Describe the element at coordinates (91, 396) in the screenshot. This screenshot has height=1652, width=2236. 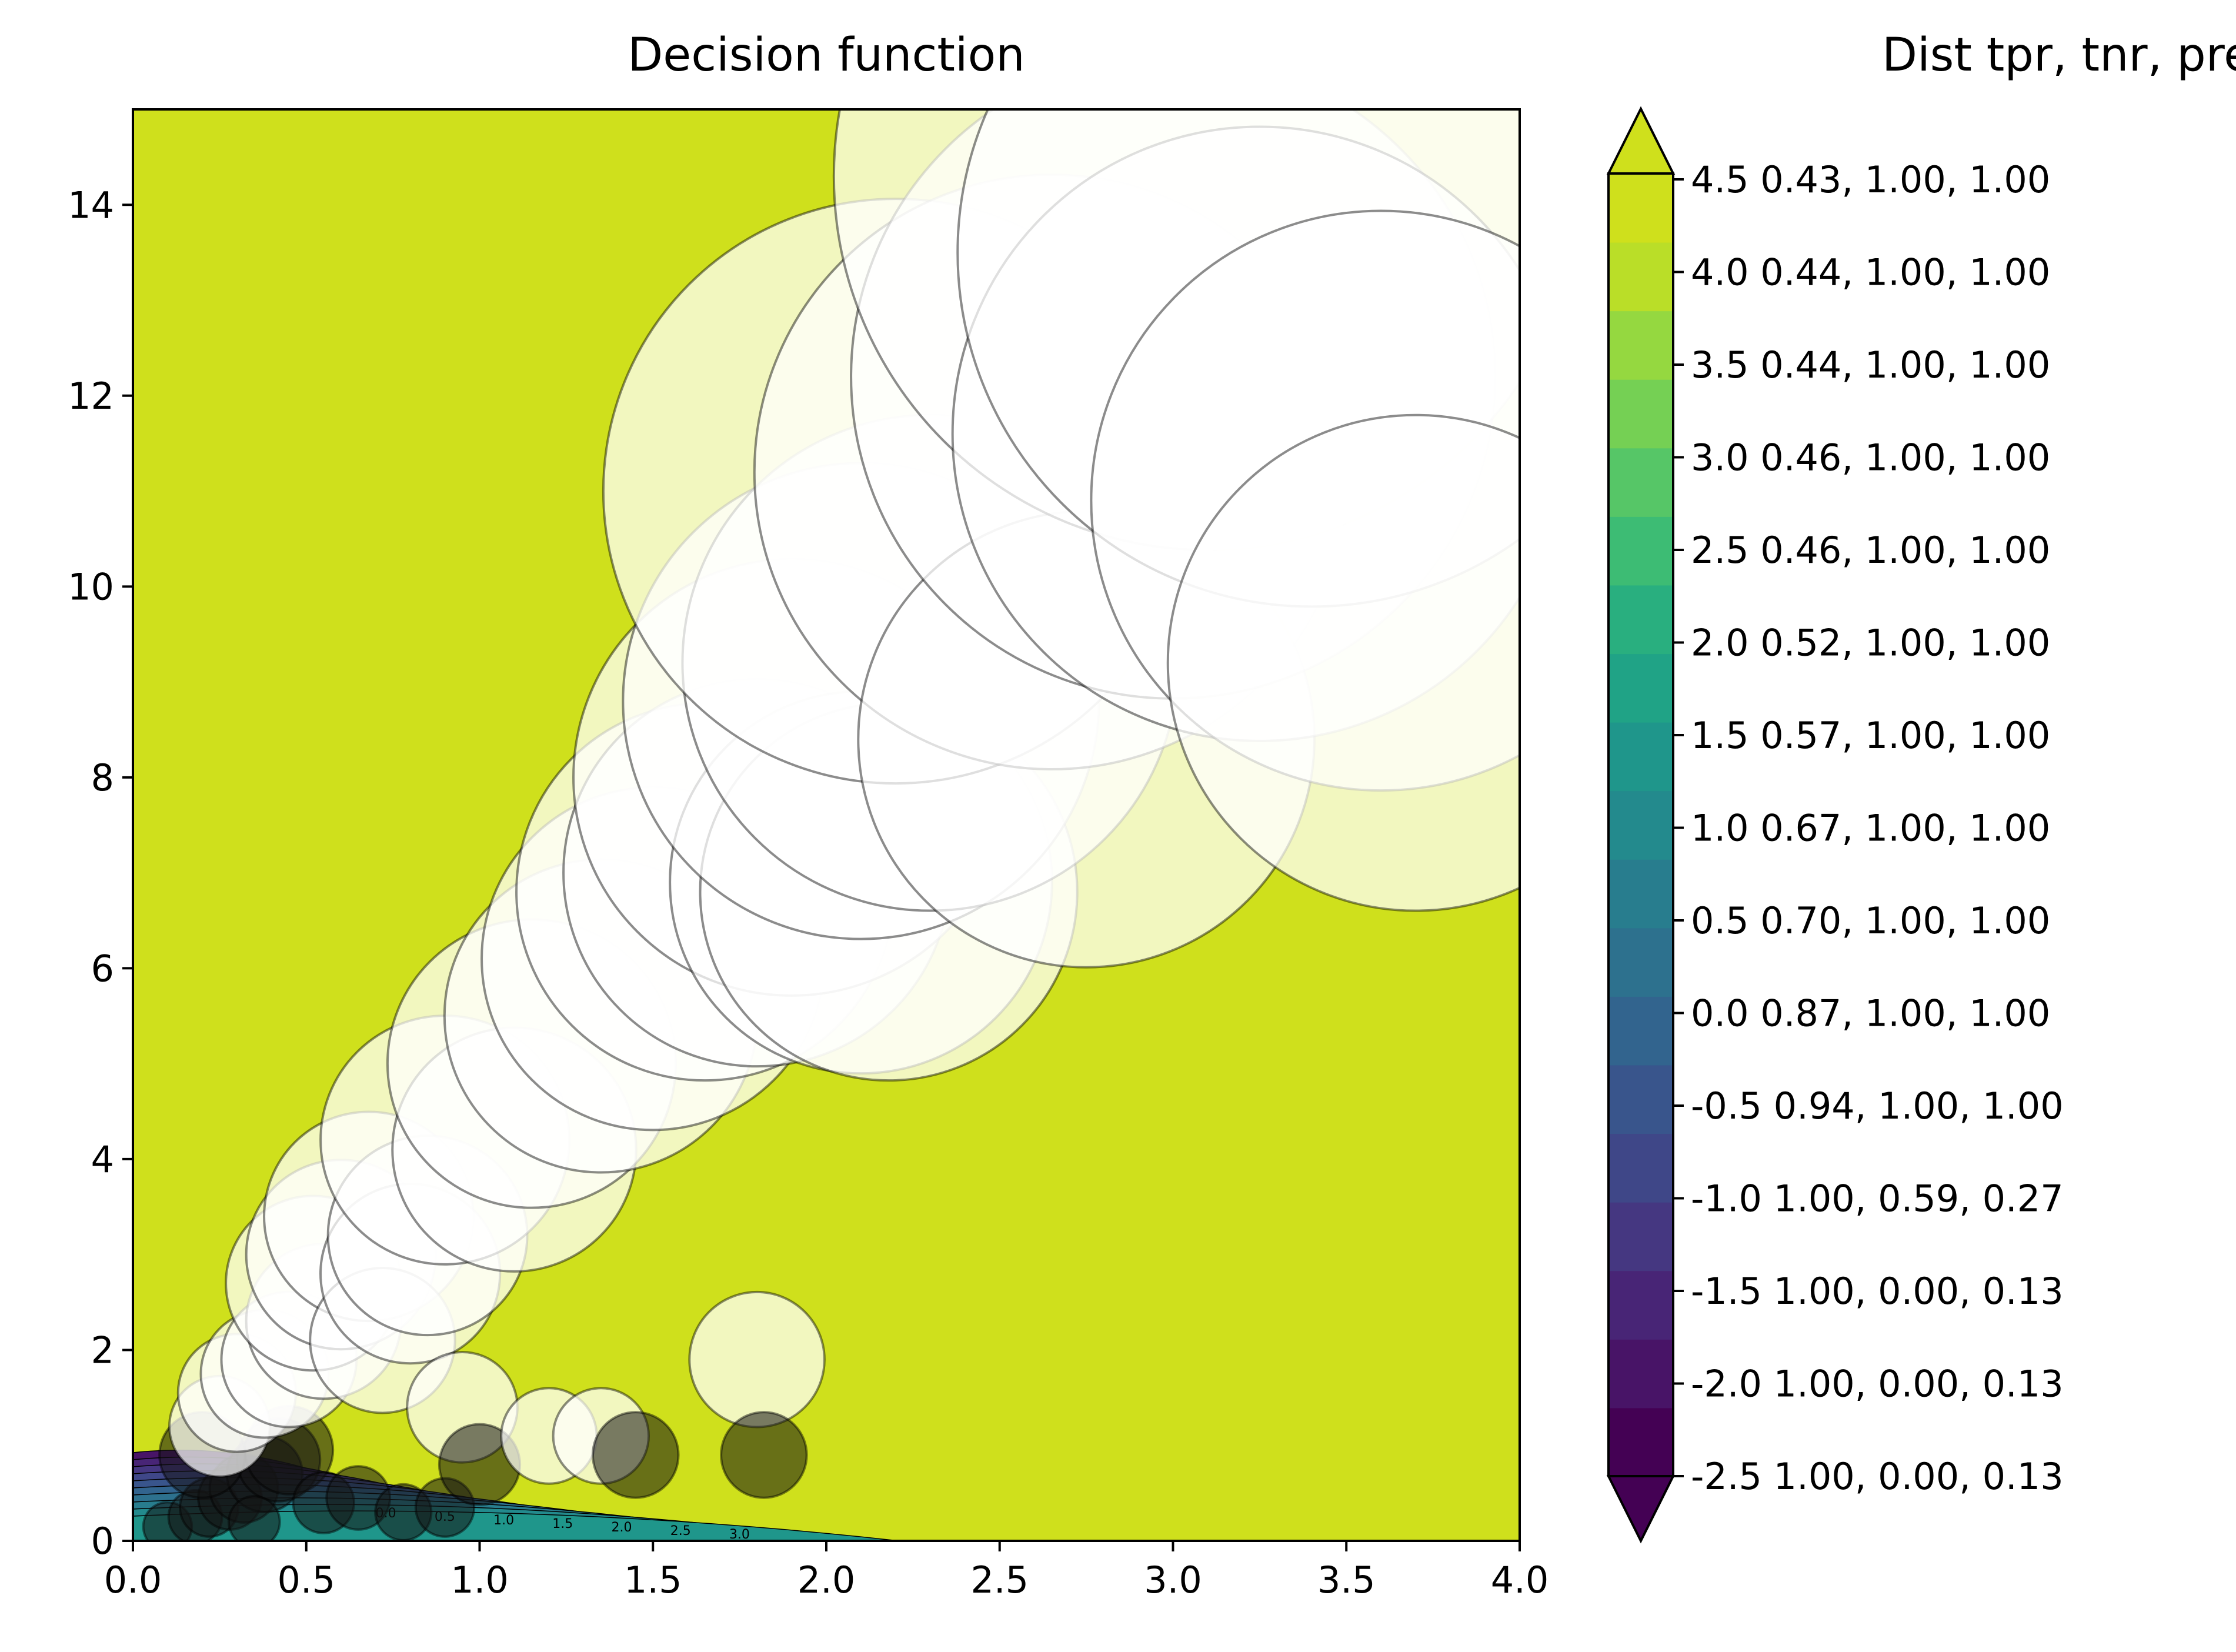
I see `y-tick-label: 12` at that location.